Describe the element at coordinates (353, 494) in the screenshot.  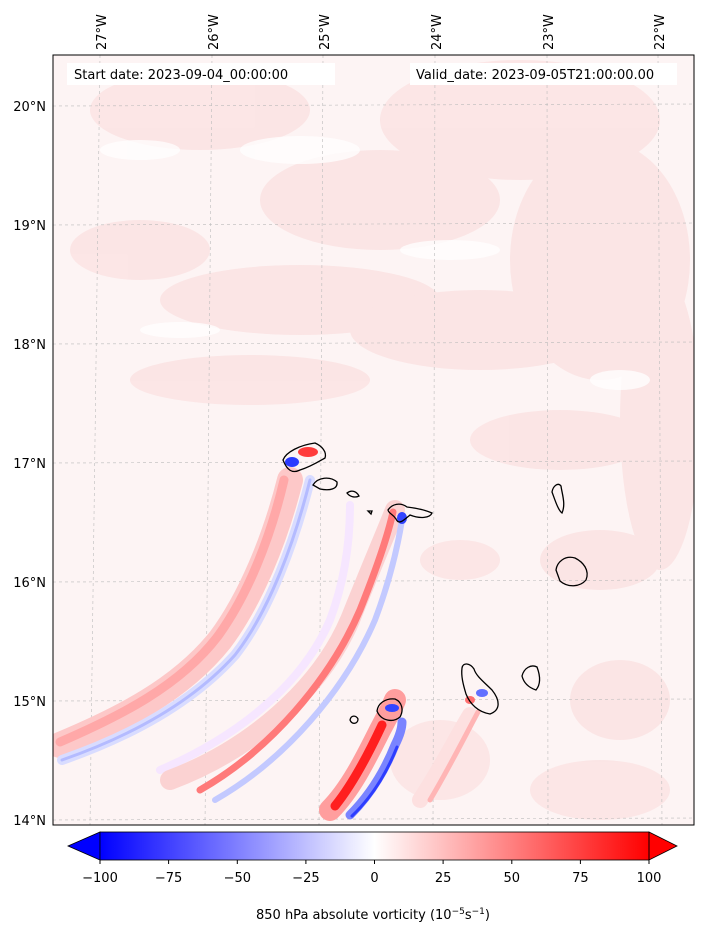
I see `island-santa-luzia` at that location.